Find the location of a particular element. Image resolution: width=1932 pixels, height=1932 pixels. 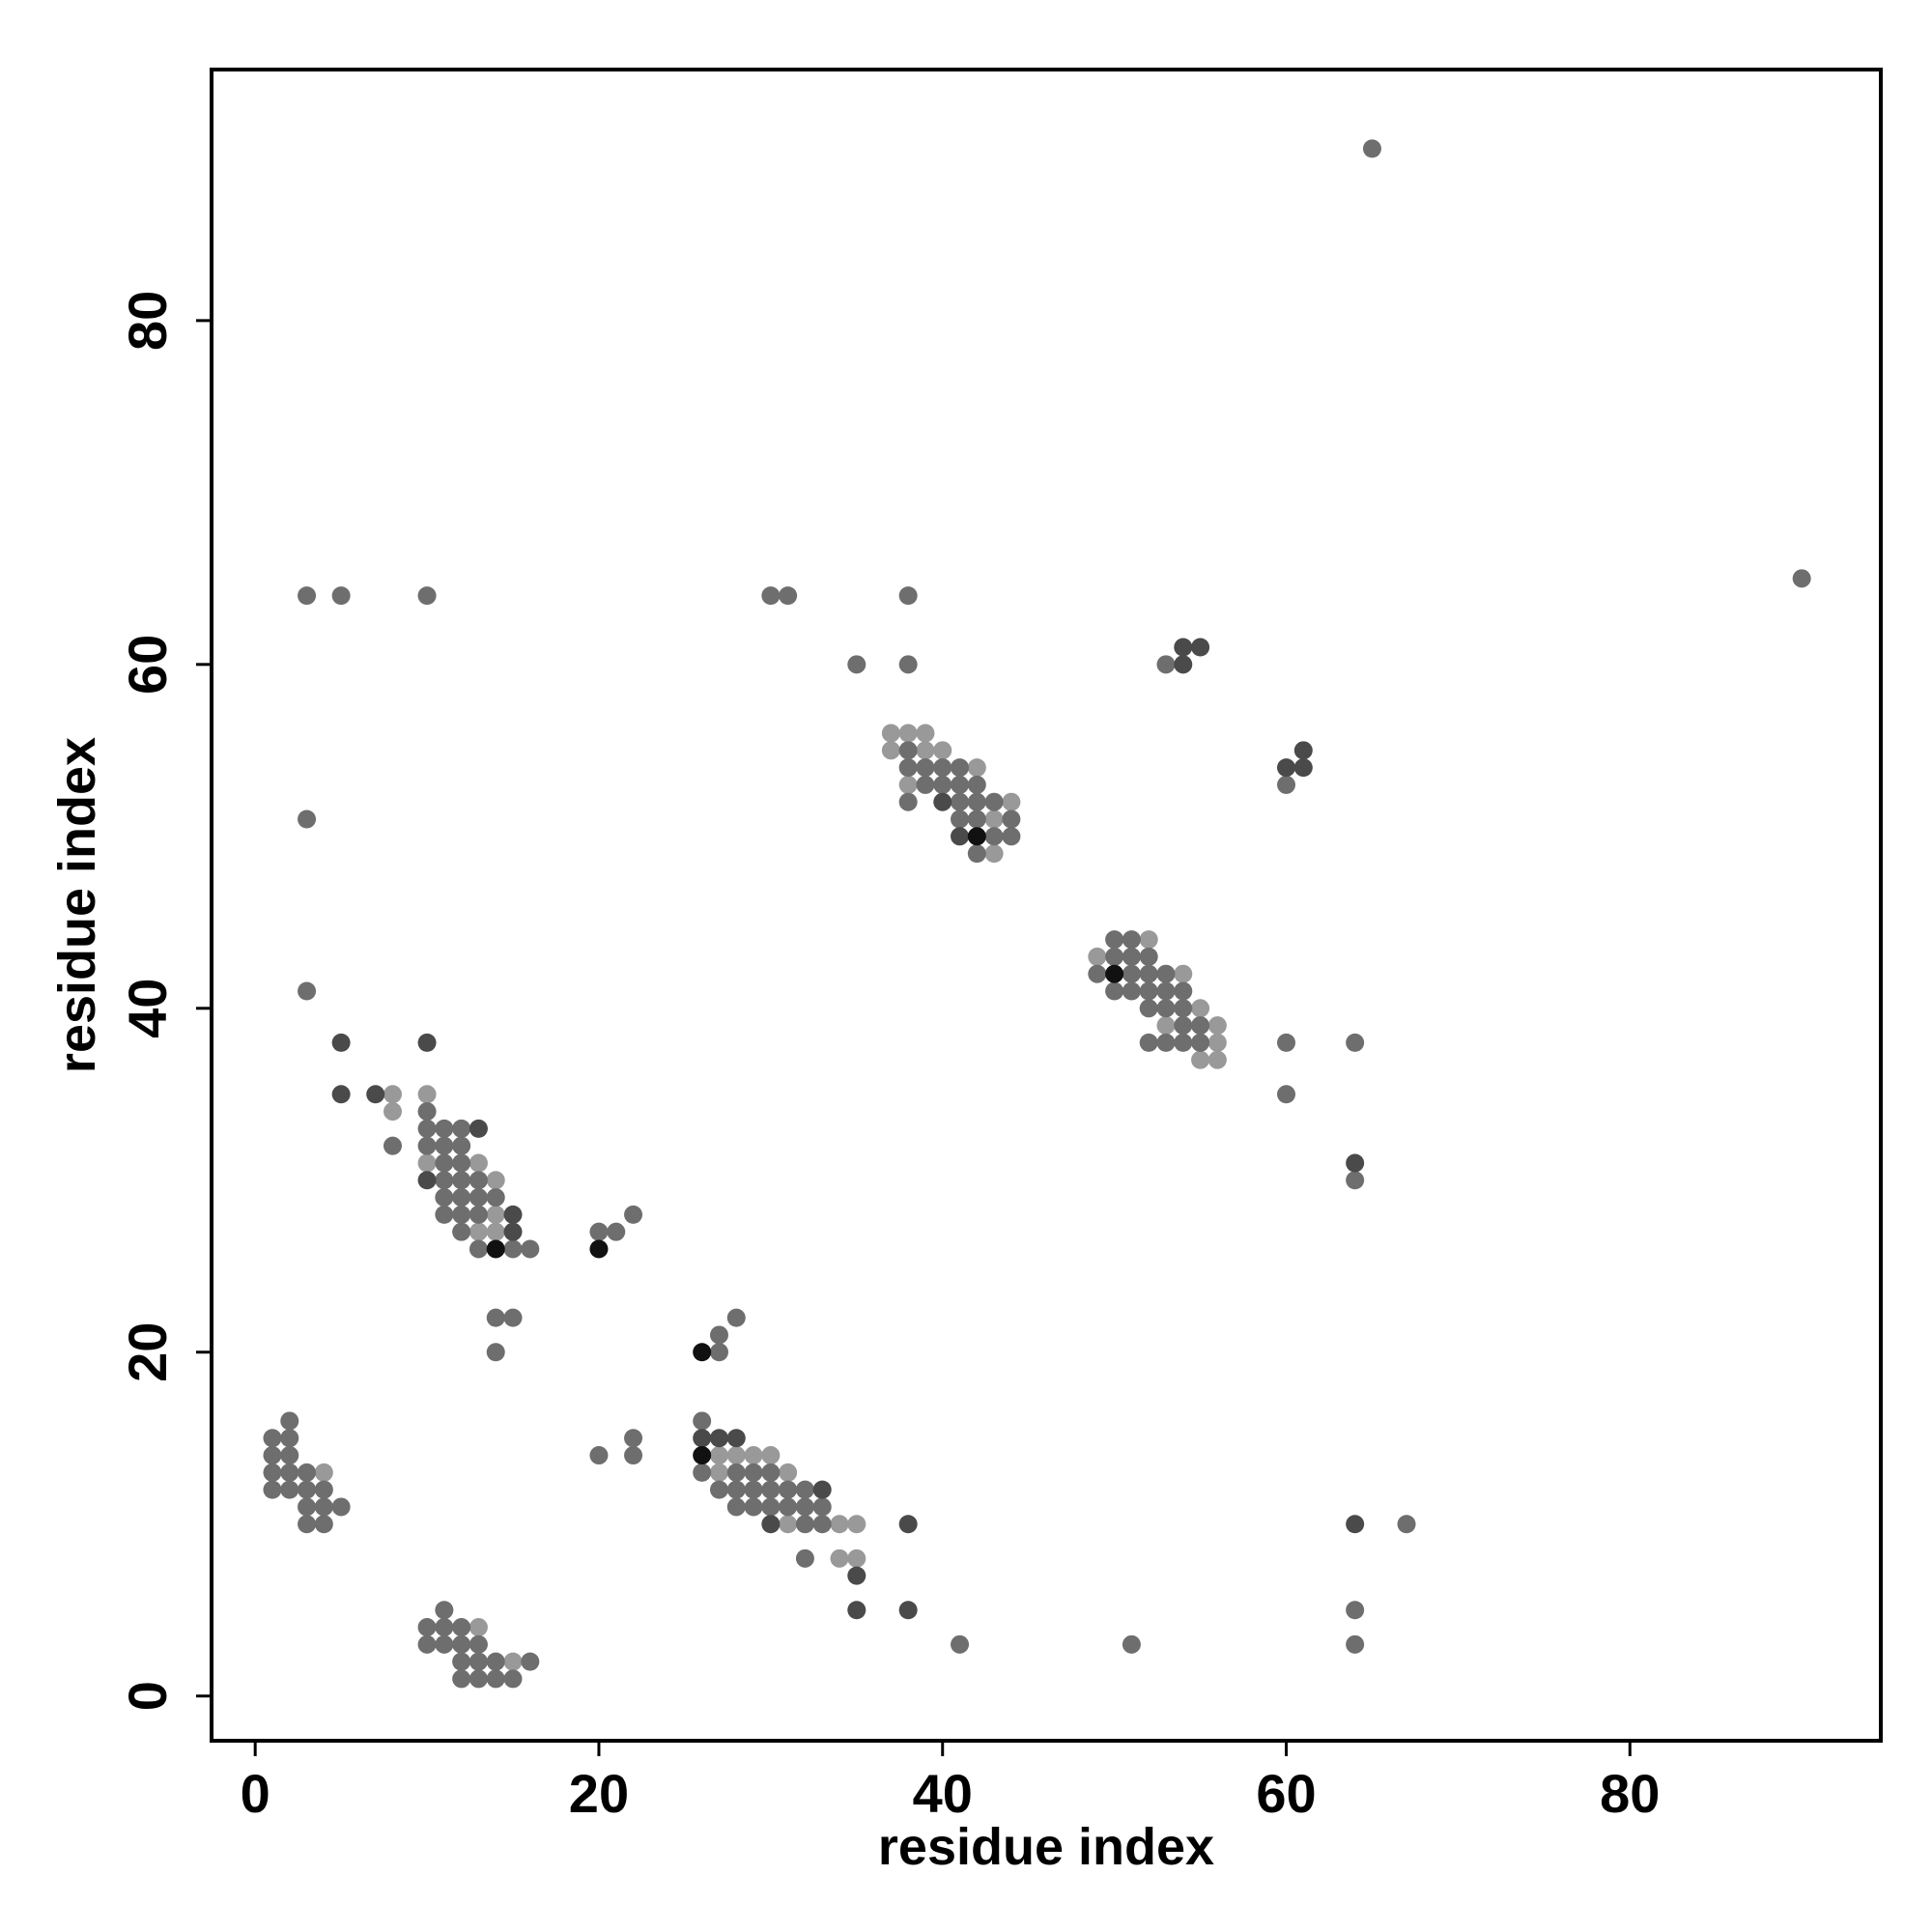

y-tick-label: 60 is located at coordinates (147, 665).